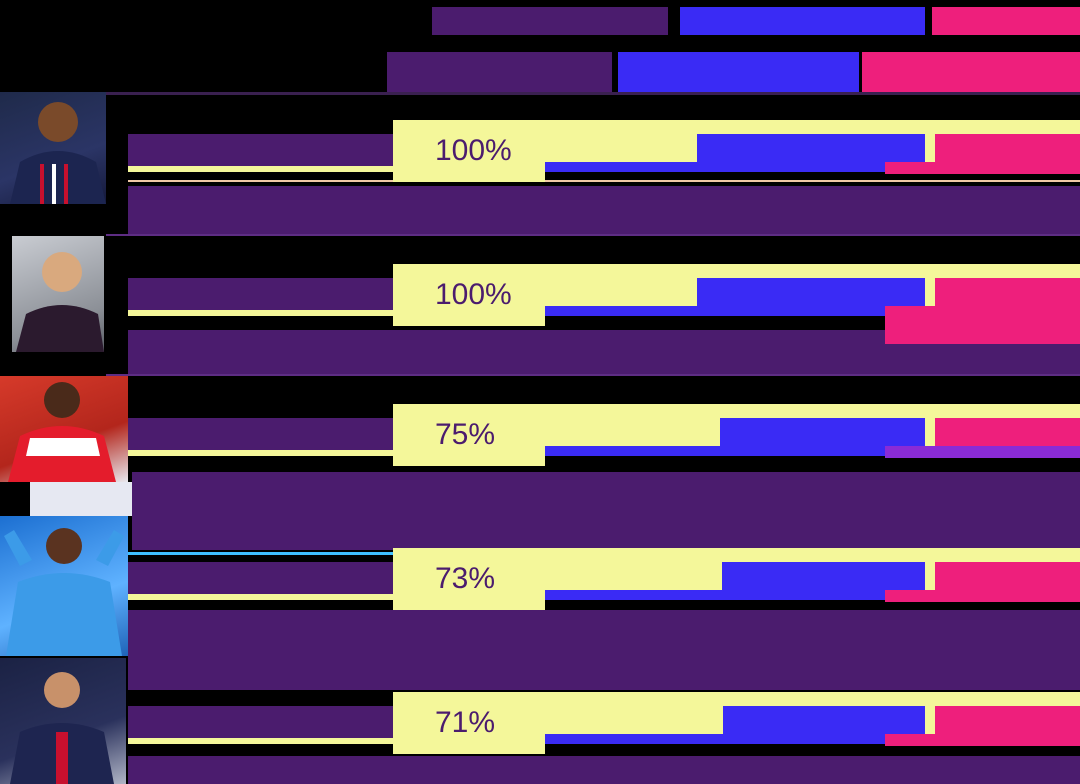  What do you see at coordinates (550, 21) in the screenshot?
I see `header-purple-top` at bounding box center [550, 21].